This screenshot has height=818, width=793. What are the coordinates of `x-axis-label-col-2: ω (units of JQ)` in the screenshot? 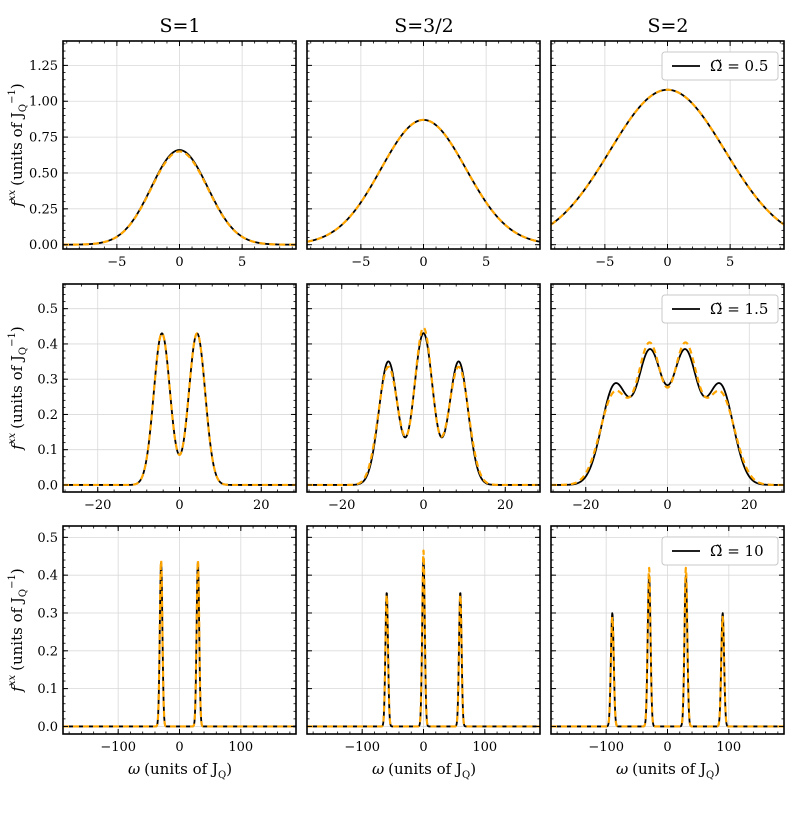 It's located at (424, 770).